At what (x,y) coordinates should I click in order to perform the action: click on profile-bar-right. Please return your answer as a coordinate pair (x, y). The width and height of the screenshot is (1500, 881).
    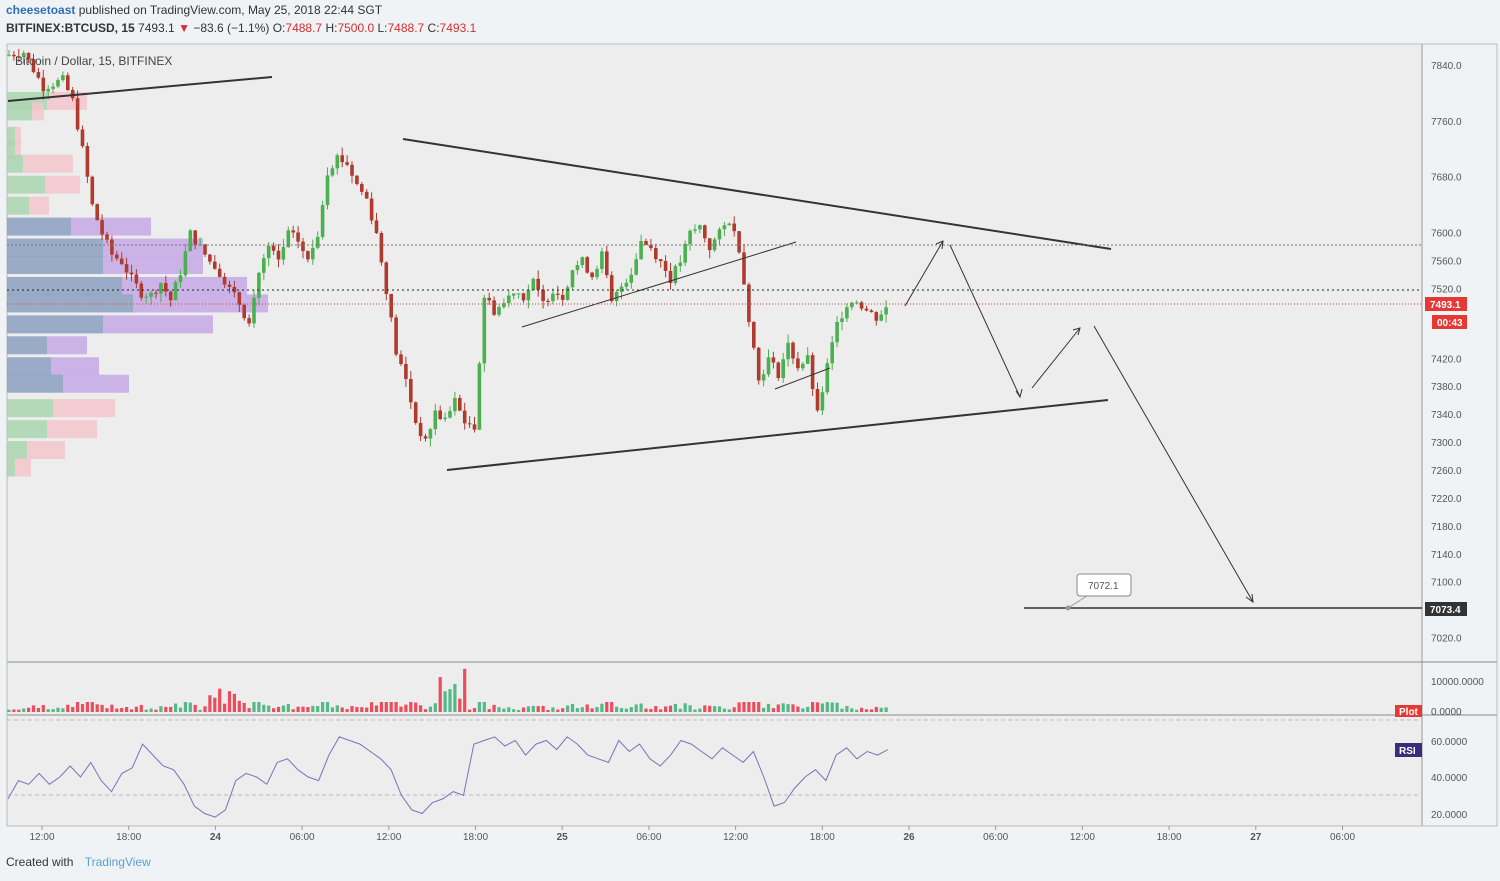
    Looking at the image, I should click on (46, 450).